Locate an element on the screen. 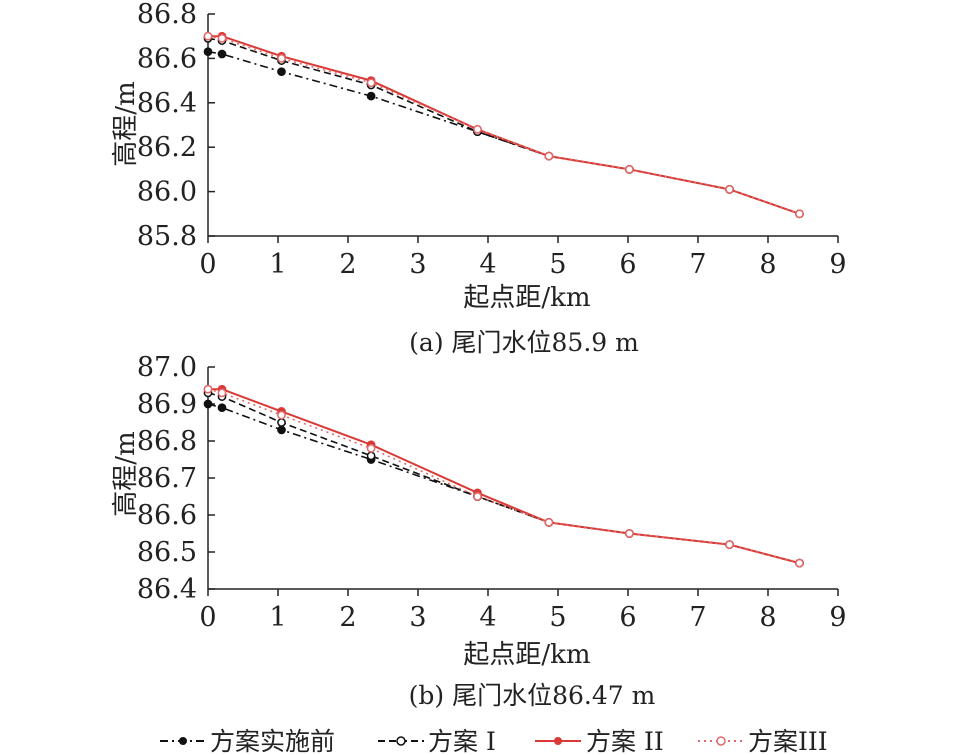 This screenshot has width=957, height=755. legend-item: 方案 II is located at coordinates (599, 741).